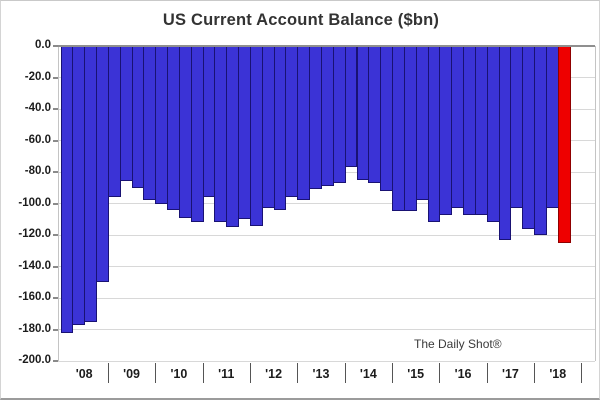  Describe the element at coordinates (301, 20) in the screenshot. I see `chart-title: US Current Account Balance ($bn)` at that location.